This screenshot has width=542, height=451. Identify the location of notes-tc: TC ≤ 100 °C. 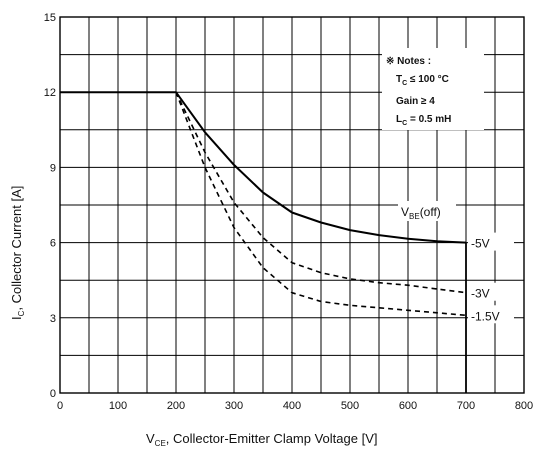
(422, 80).